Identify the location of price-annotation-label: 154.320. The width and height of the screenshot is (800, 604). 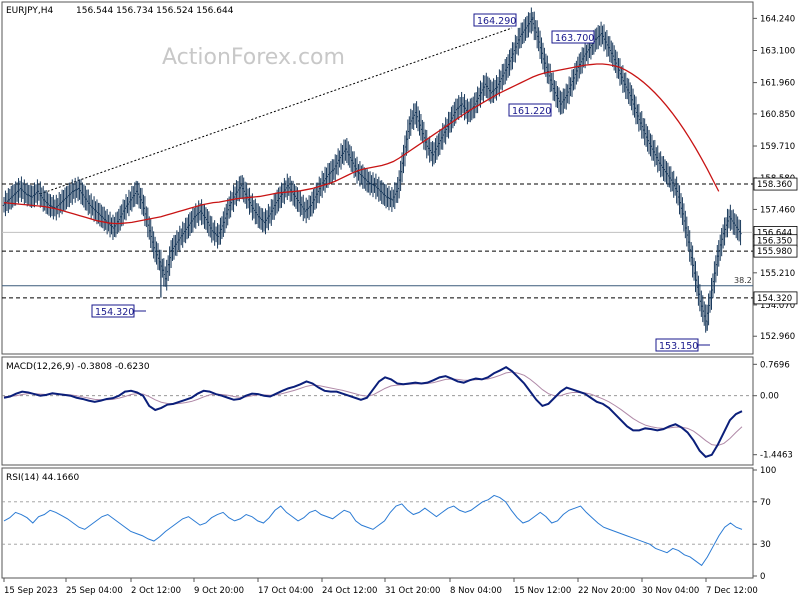
(114, 312).